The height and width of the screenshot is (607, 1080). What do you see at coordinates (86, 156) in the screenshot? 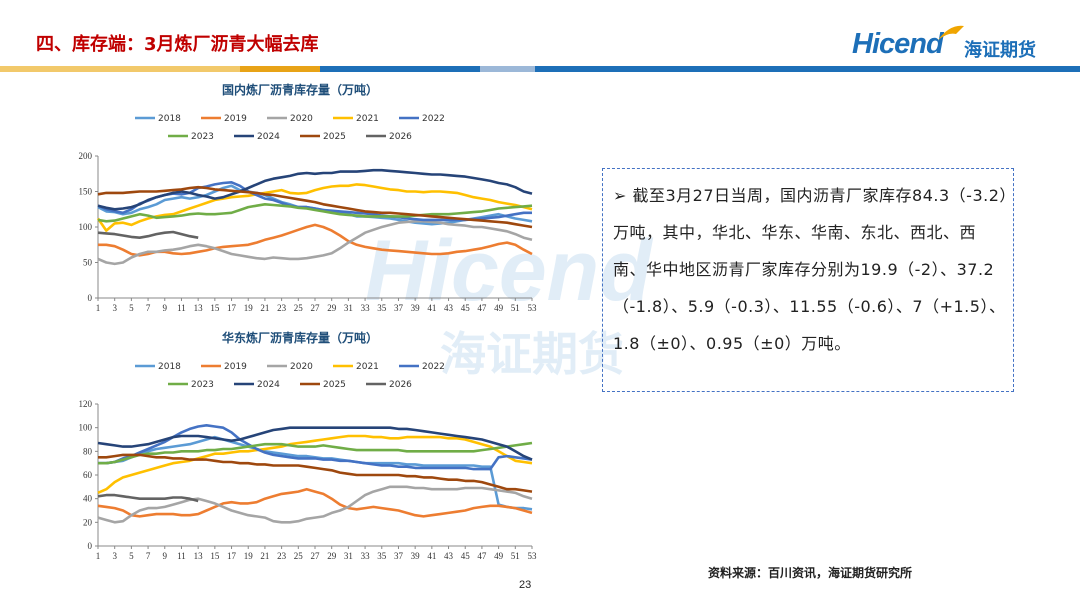
I see `y-tick-label: 200` at bounding box center [86, 156].